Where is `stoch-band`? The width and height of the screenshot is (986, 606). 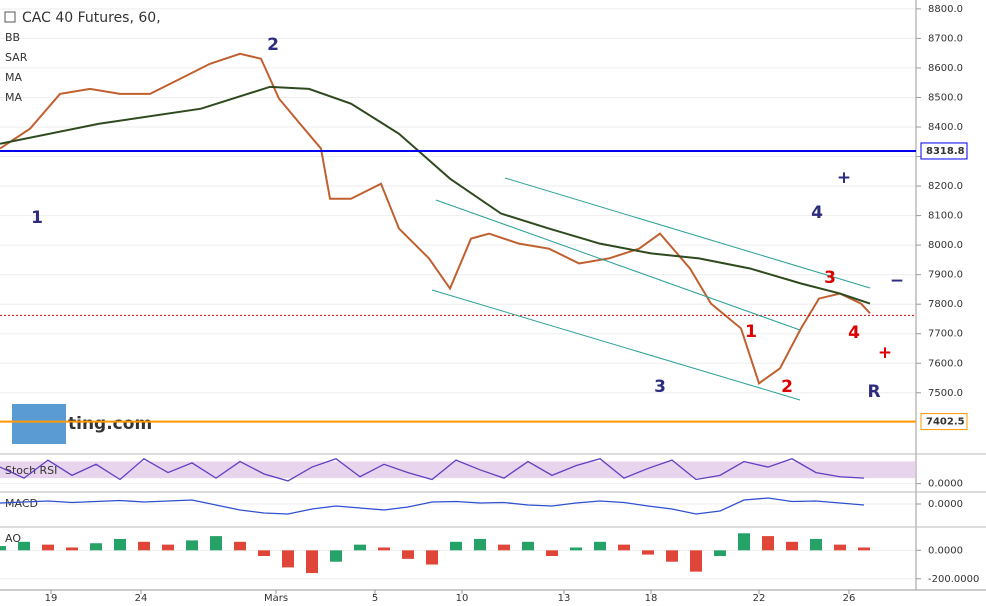 stoch-band is located at coordinates (457, 470).